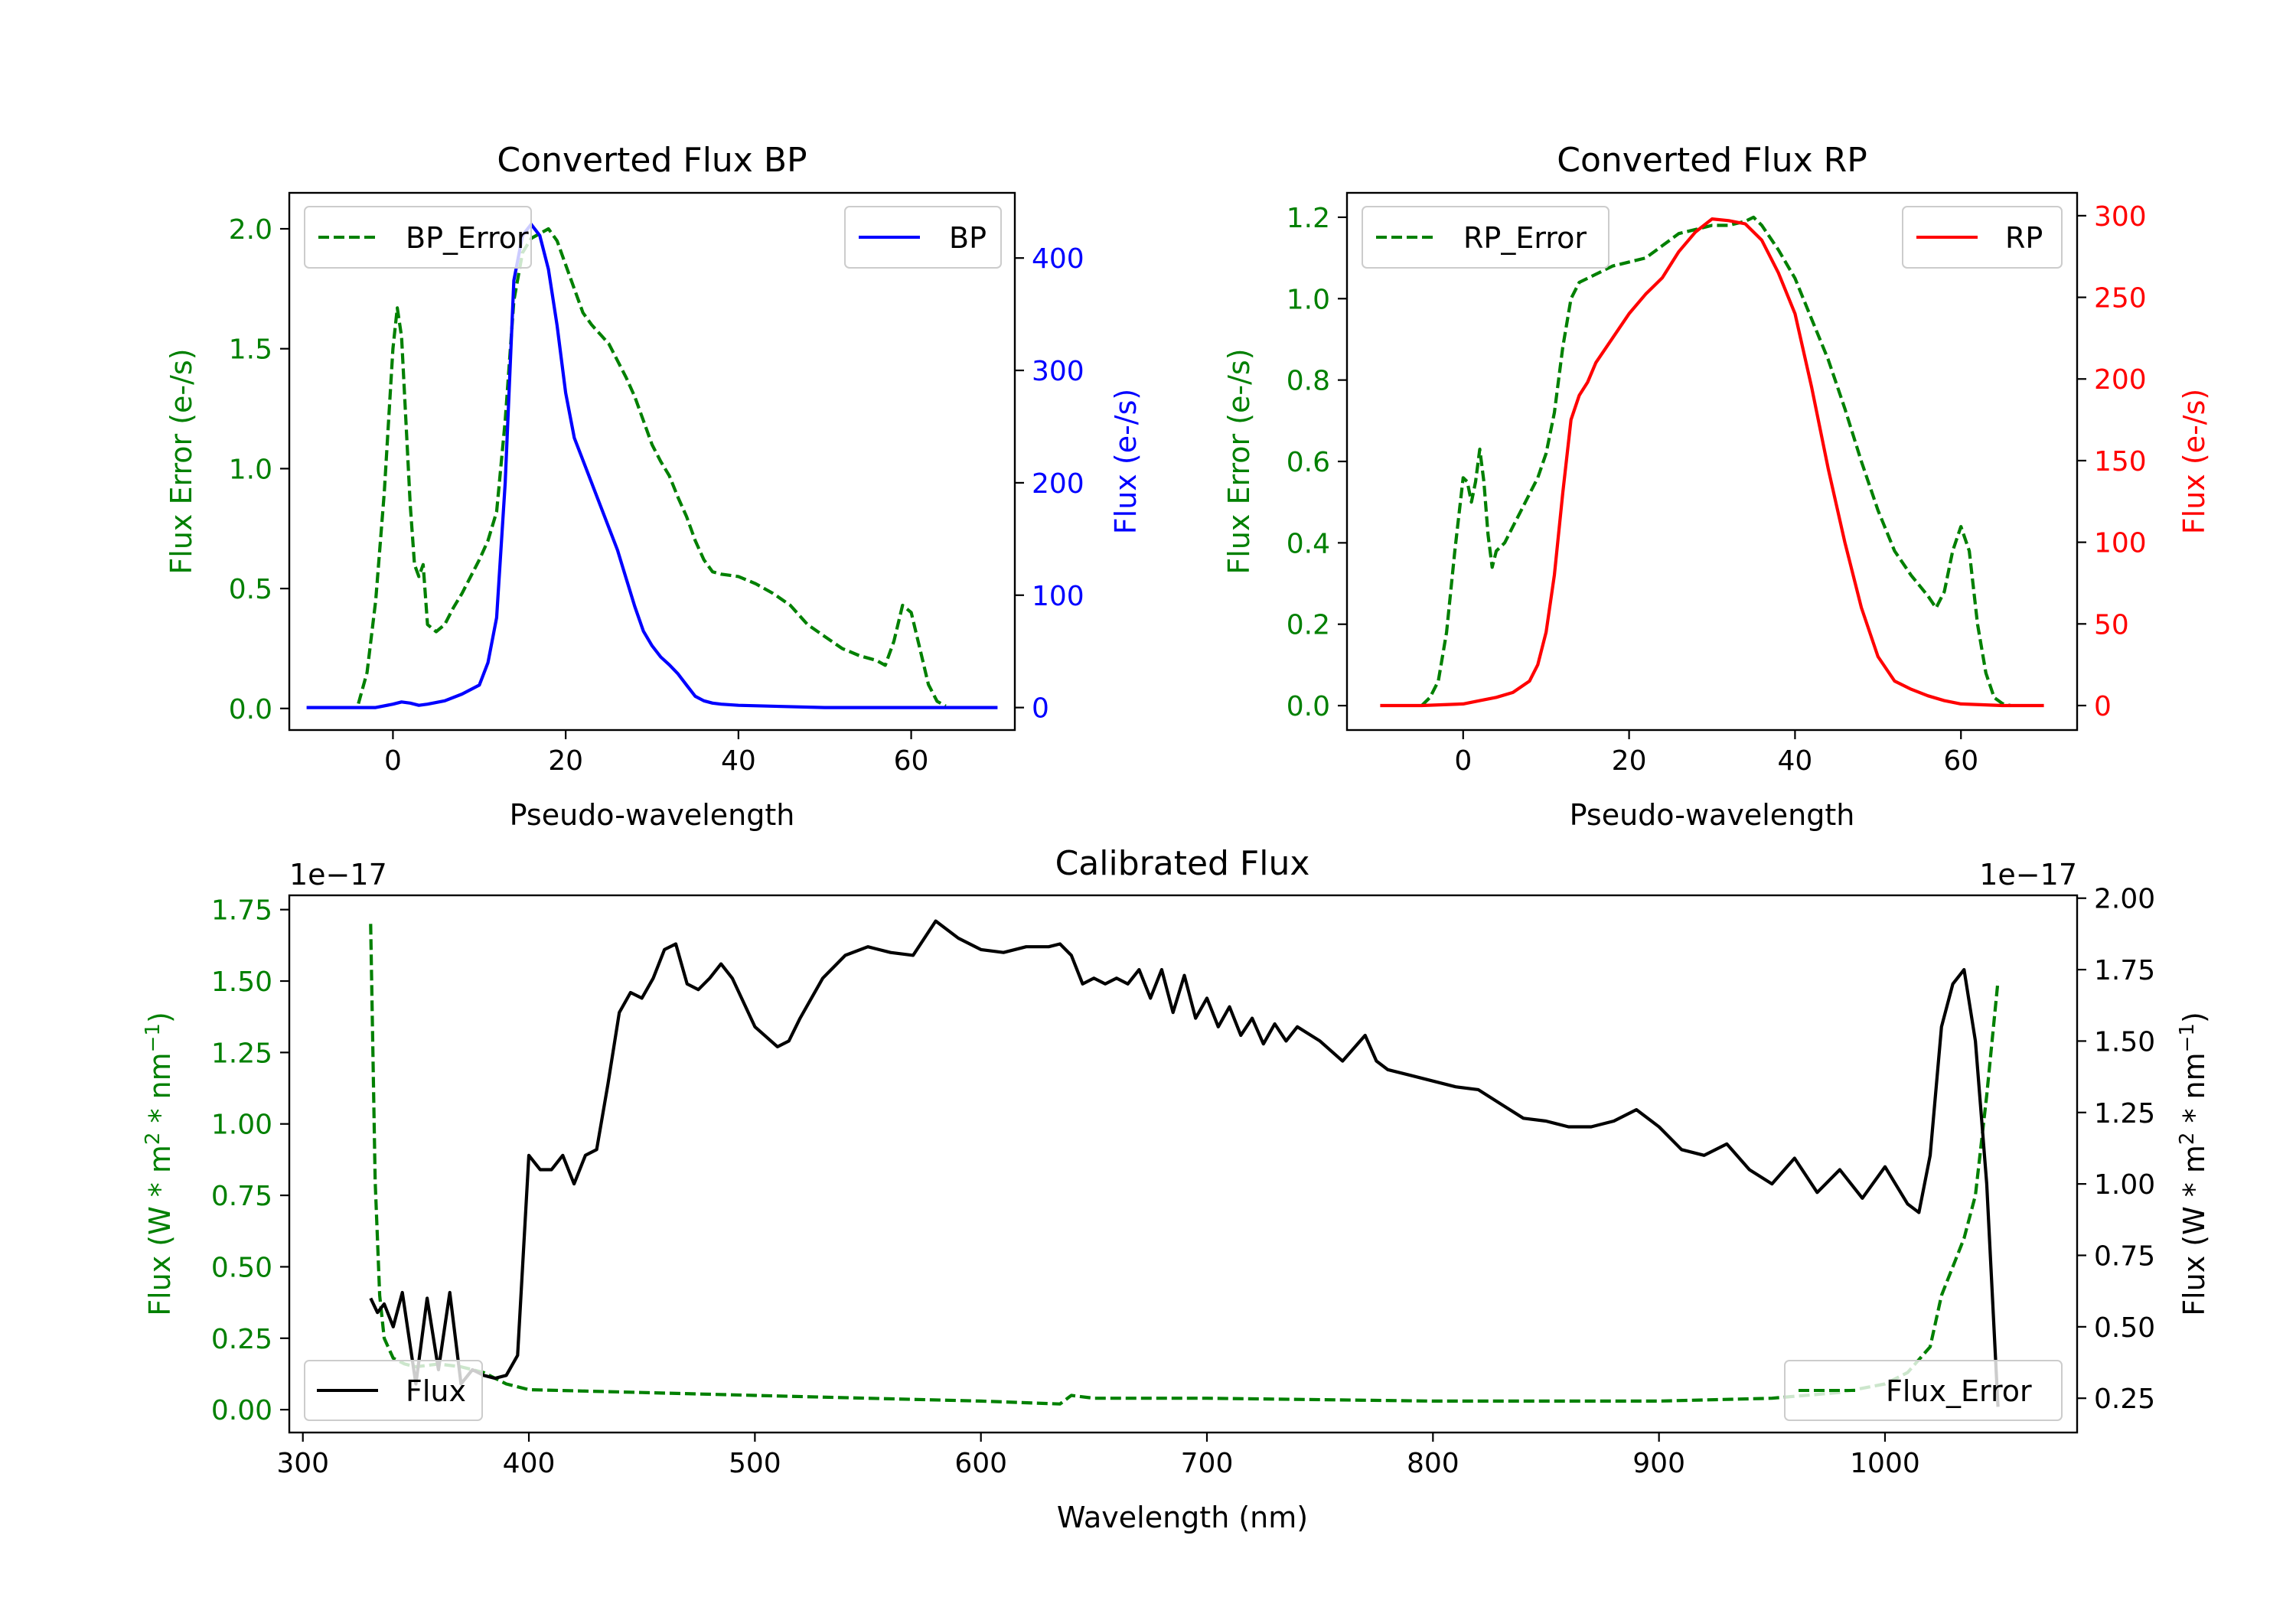  Describe the element at coordinates (1182, 1517) in the screenshot. I see `x-axis-label: Wavelength (nm)` at that location.